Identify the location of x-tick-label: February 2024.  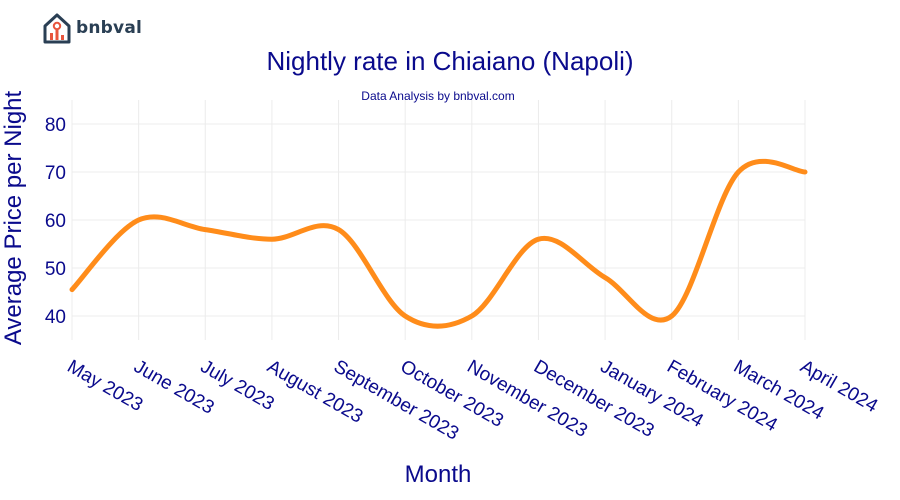
(722, 396).